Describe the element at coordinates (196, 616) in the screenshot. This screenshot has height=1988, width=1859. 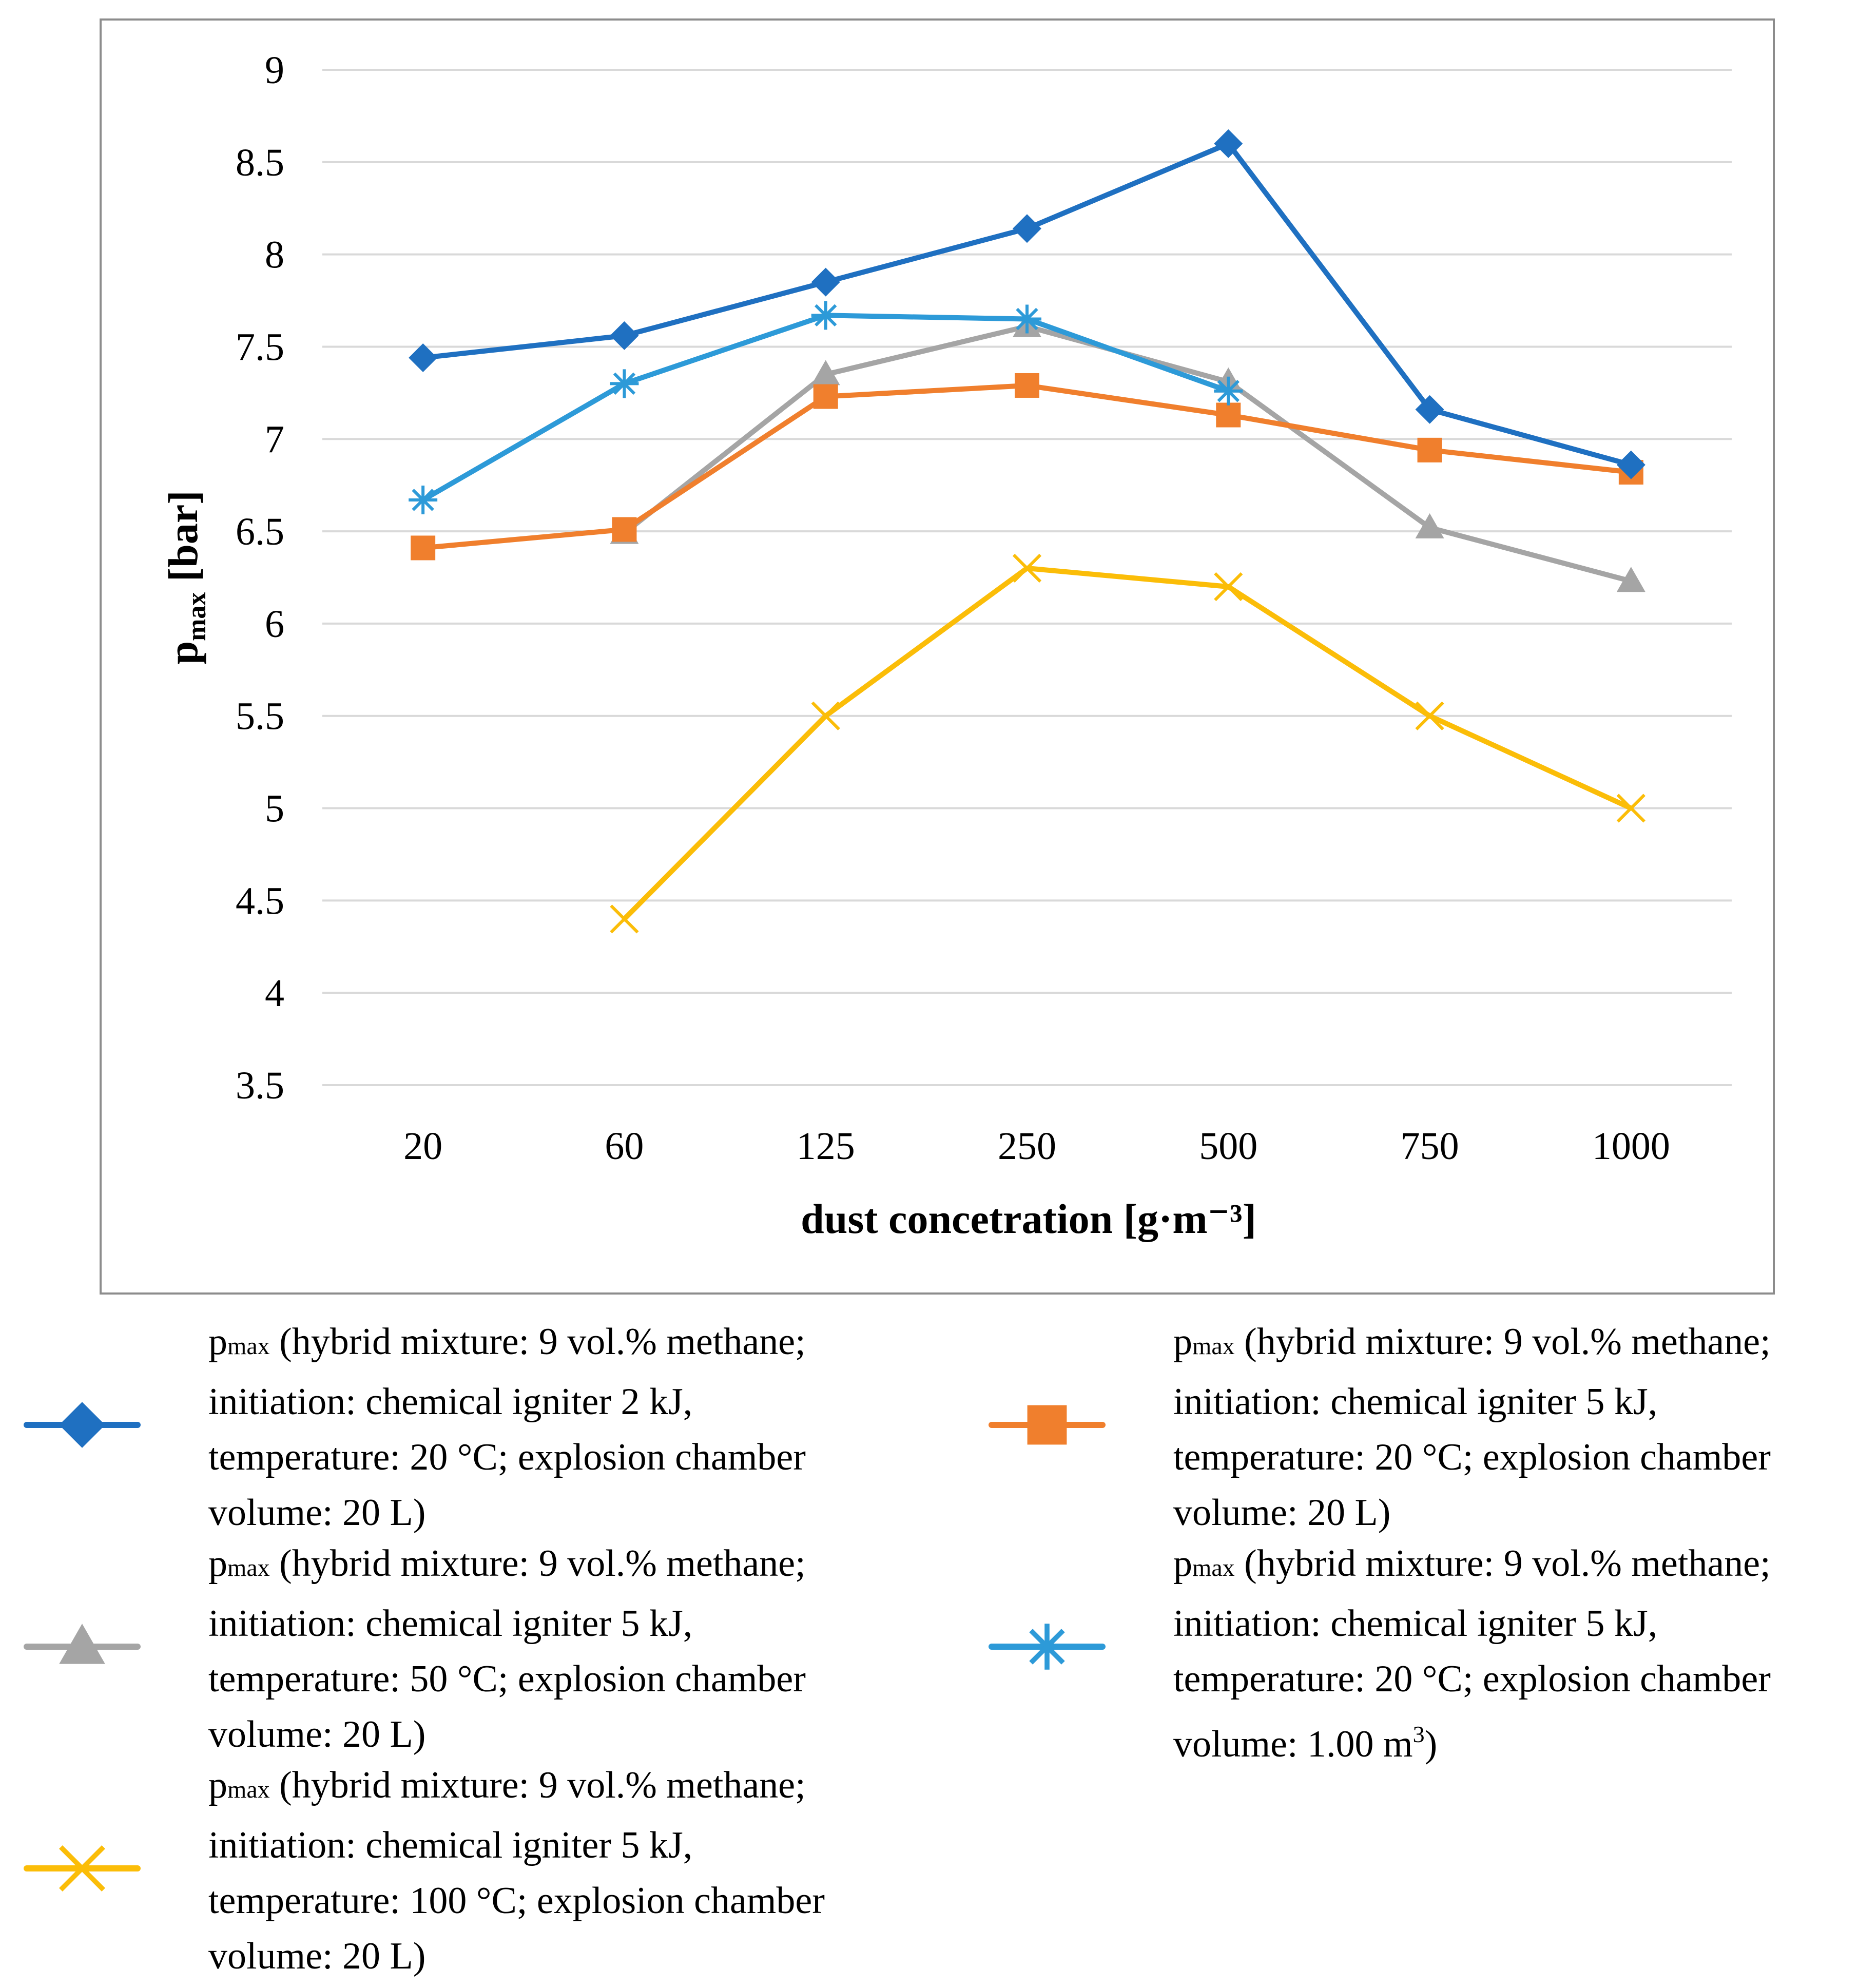
I see `y-axis-title-sub: max` at that location.